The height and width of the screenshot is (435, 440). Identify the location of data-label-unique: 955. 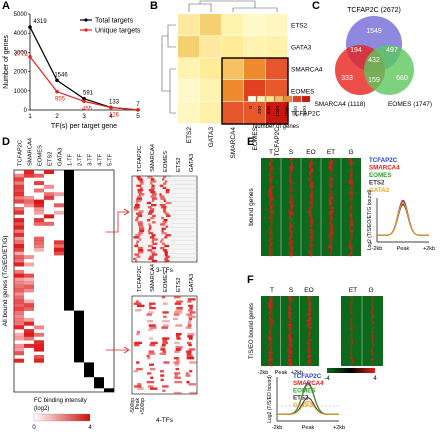
(60, 100).